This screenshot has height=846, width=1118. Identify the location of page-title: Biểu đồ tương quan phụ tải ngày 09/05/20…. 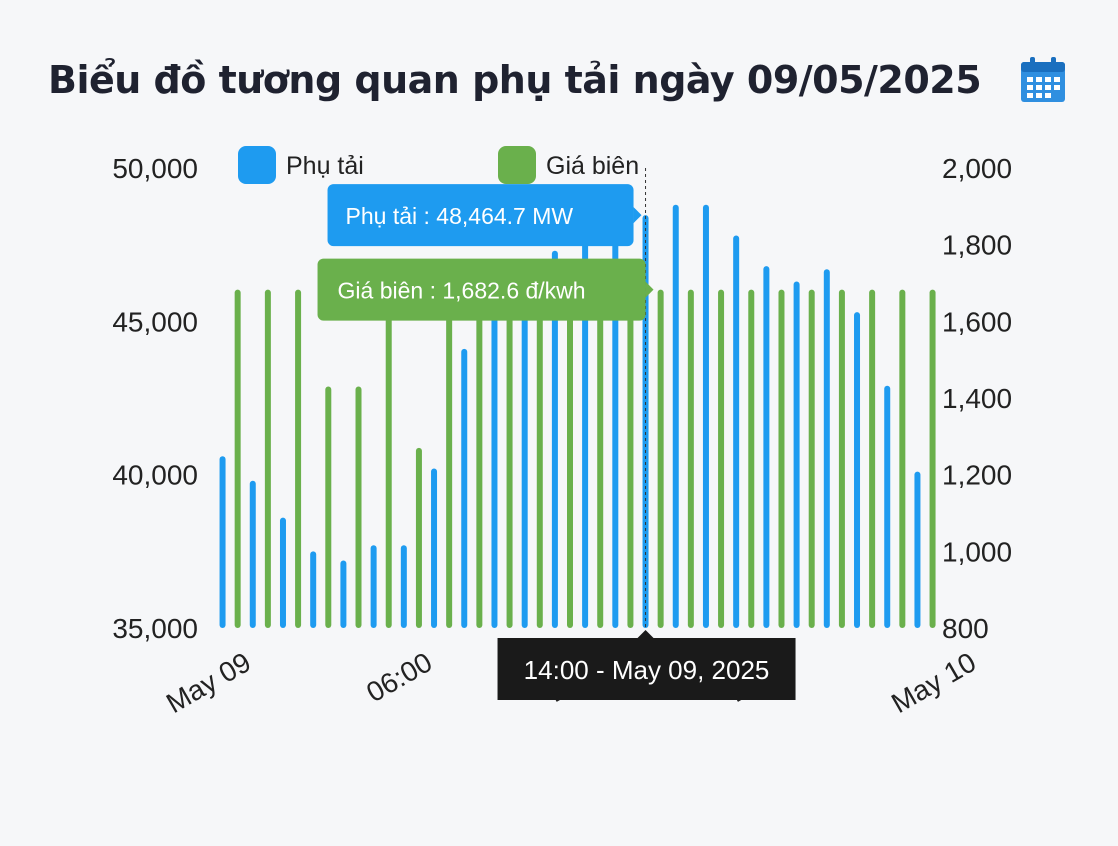
(515, 80).